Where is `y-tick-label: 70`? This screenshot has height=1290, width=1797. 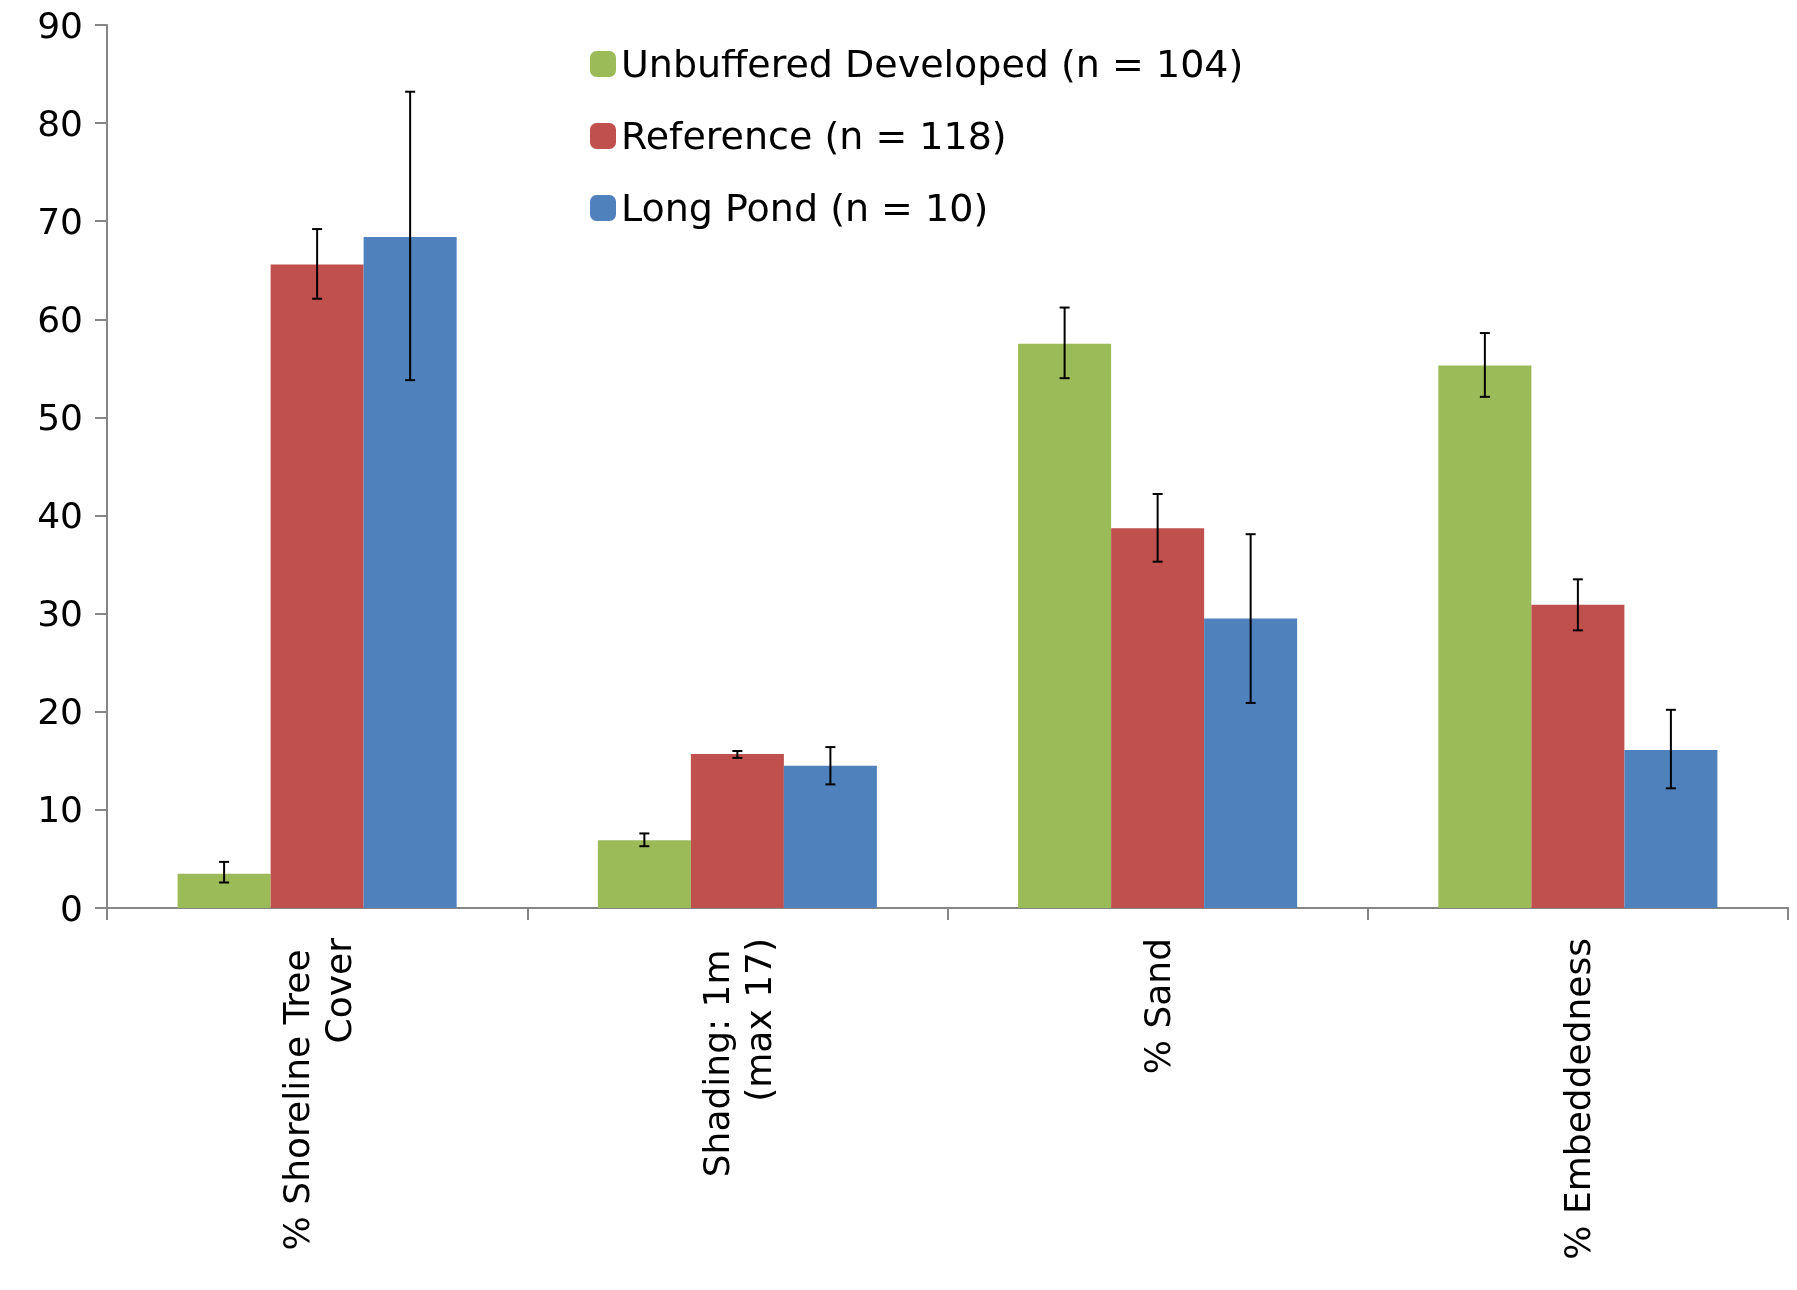
y-tick-label: 70 is located at coordinates (60, 221).